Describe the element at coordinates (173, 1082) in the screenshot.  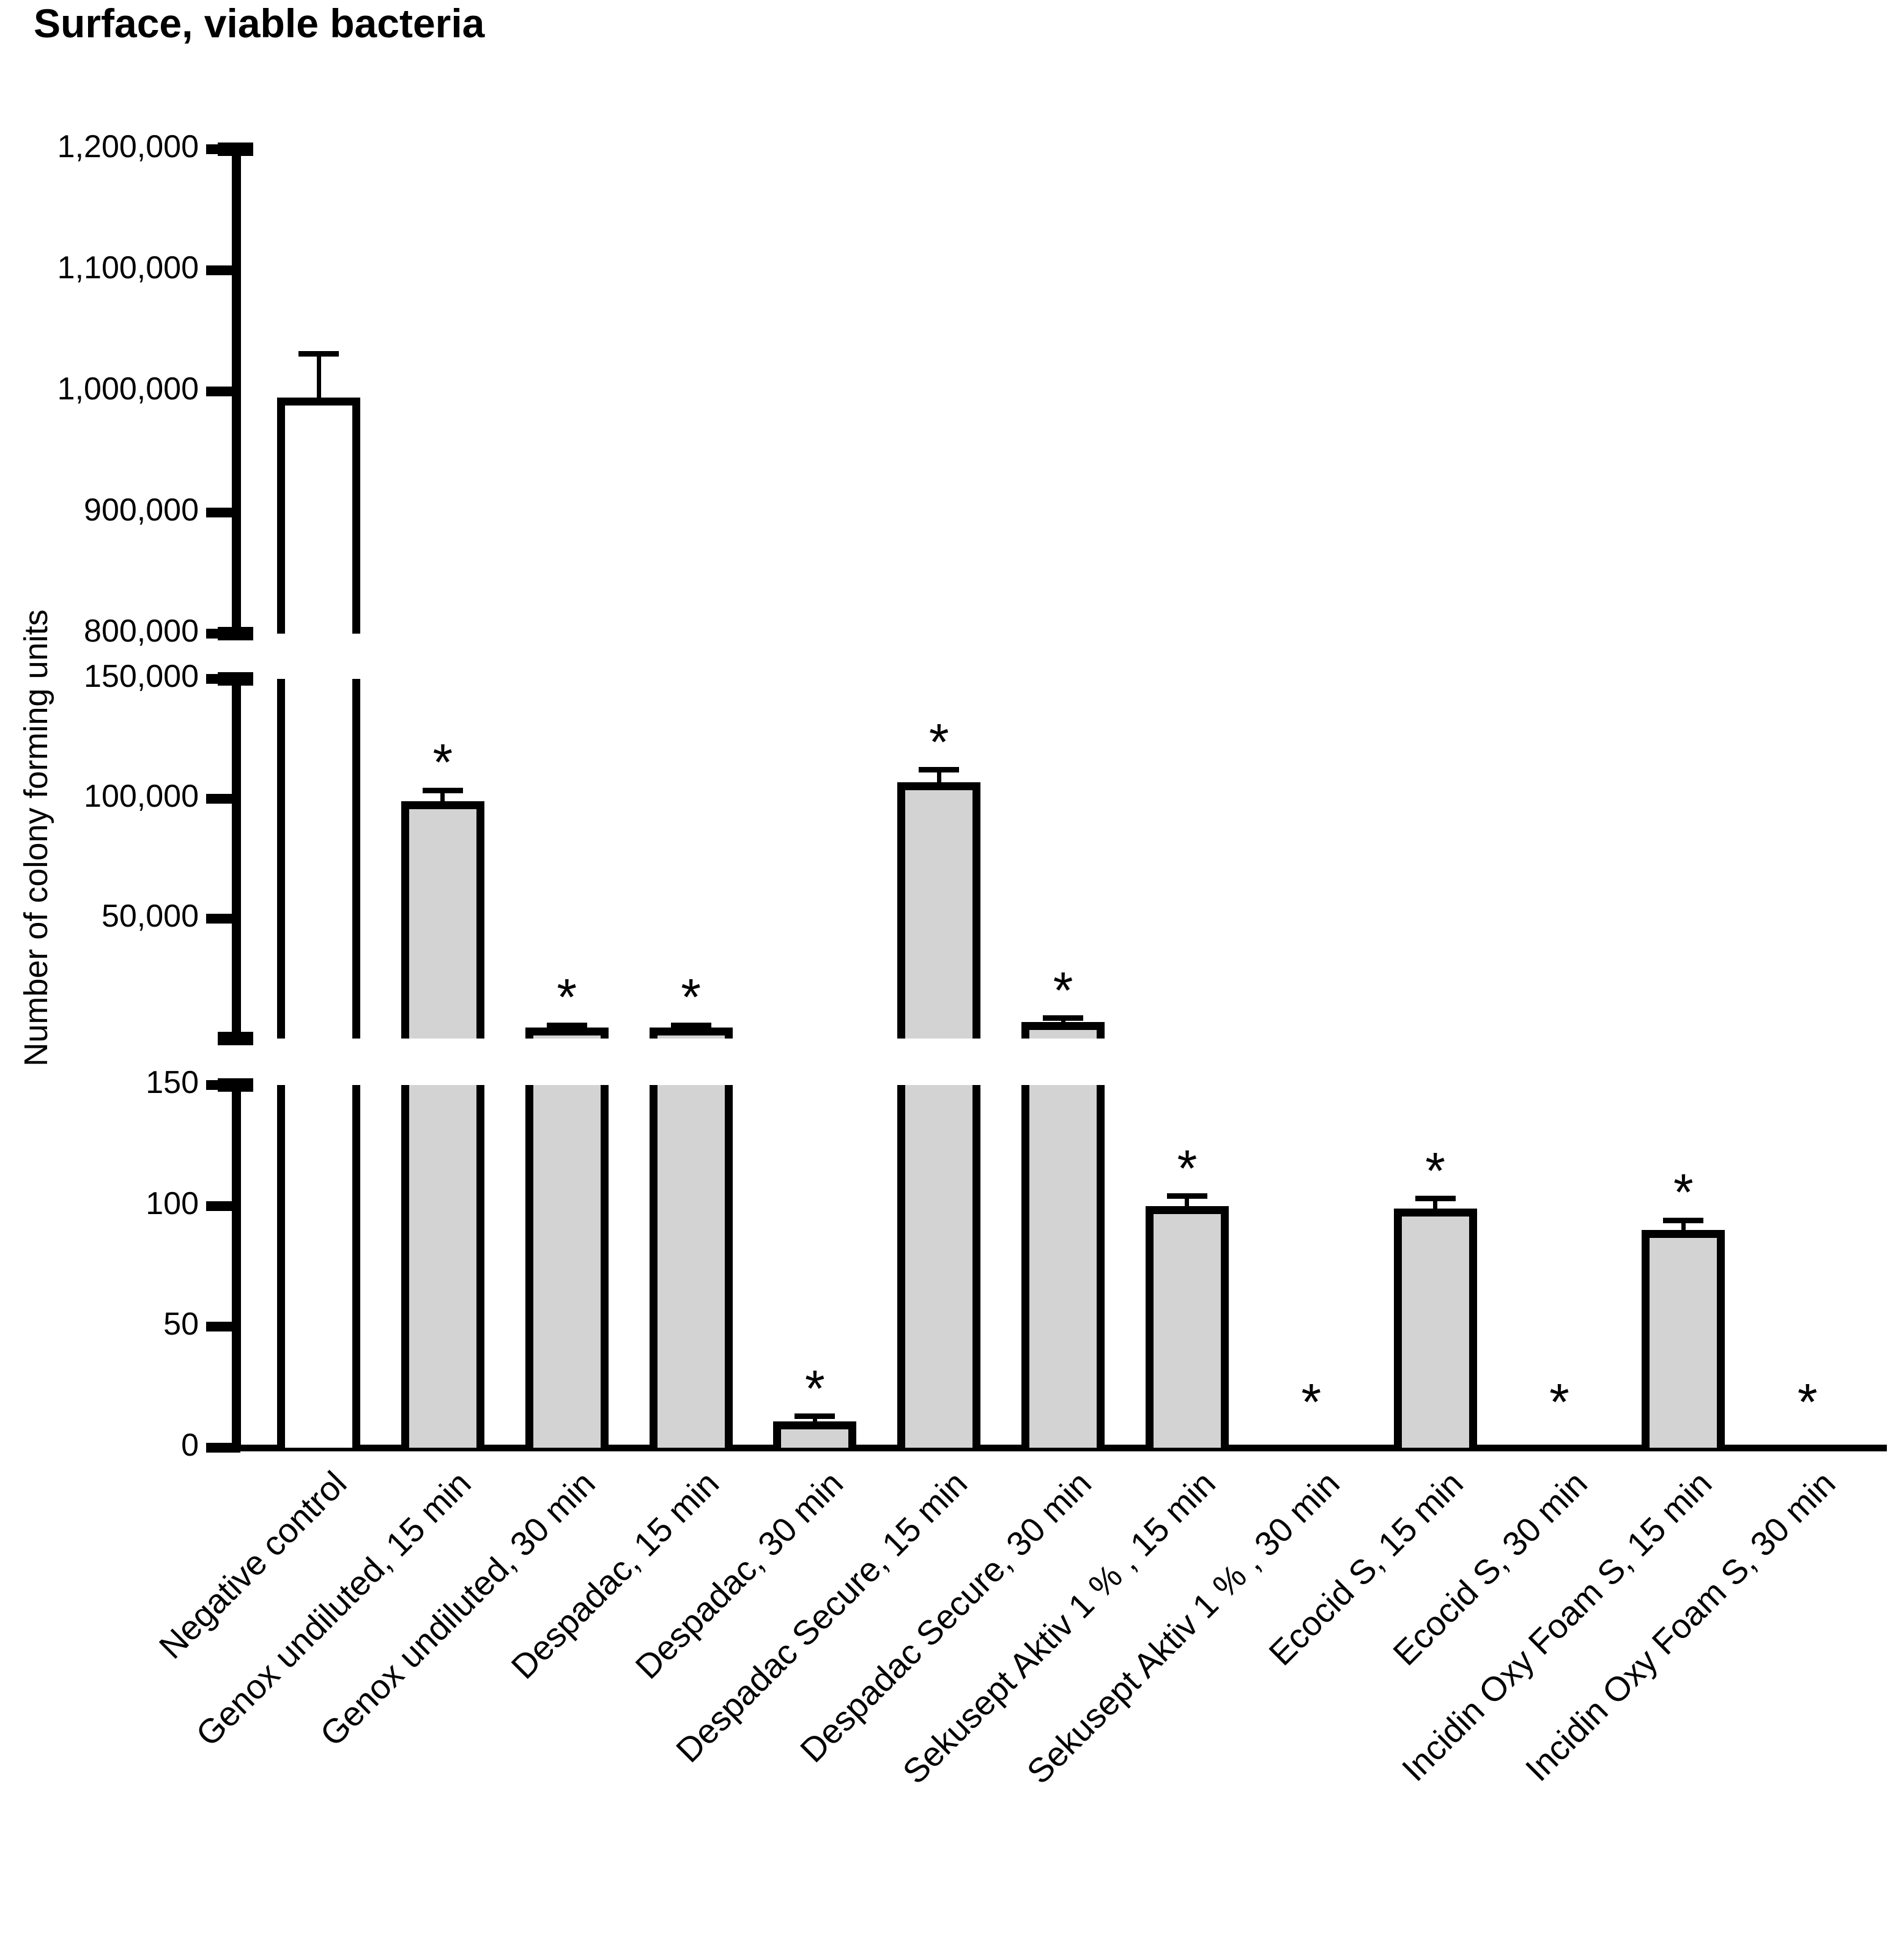
I see `y-axis-tick-label: 150` at that location.